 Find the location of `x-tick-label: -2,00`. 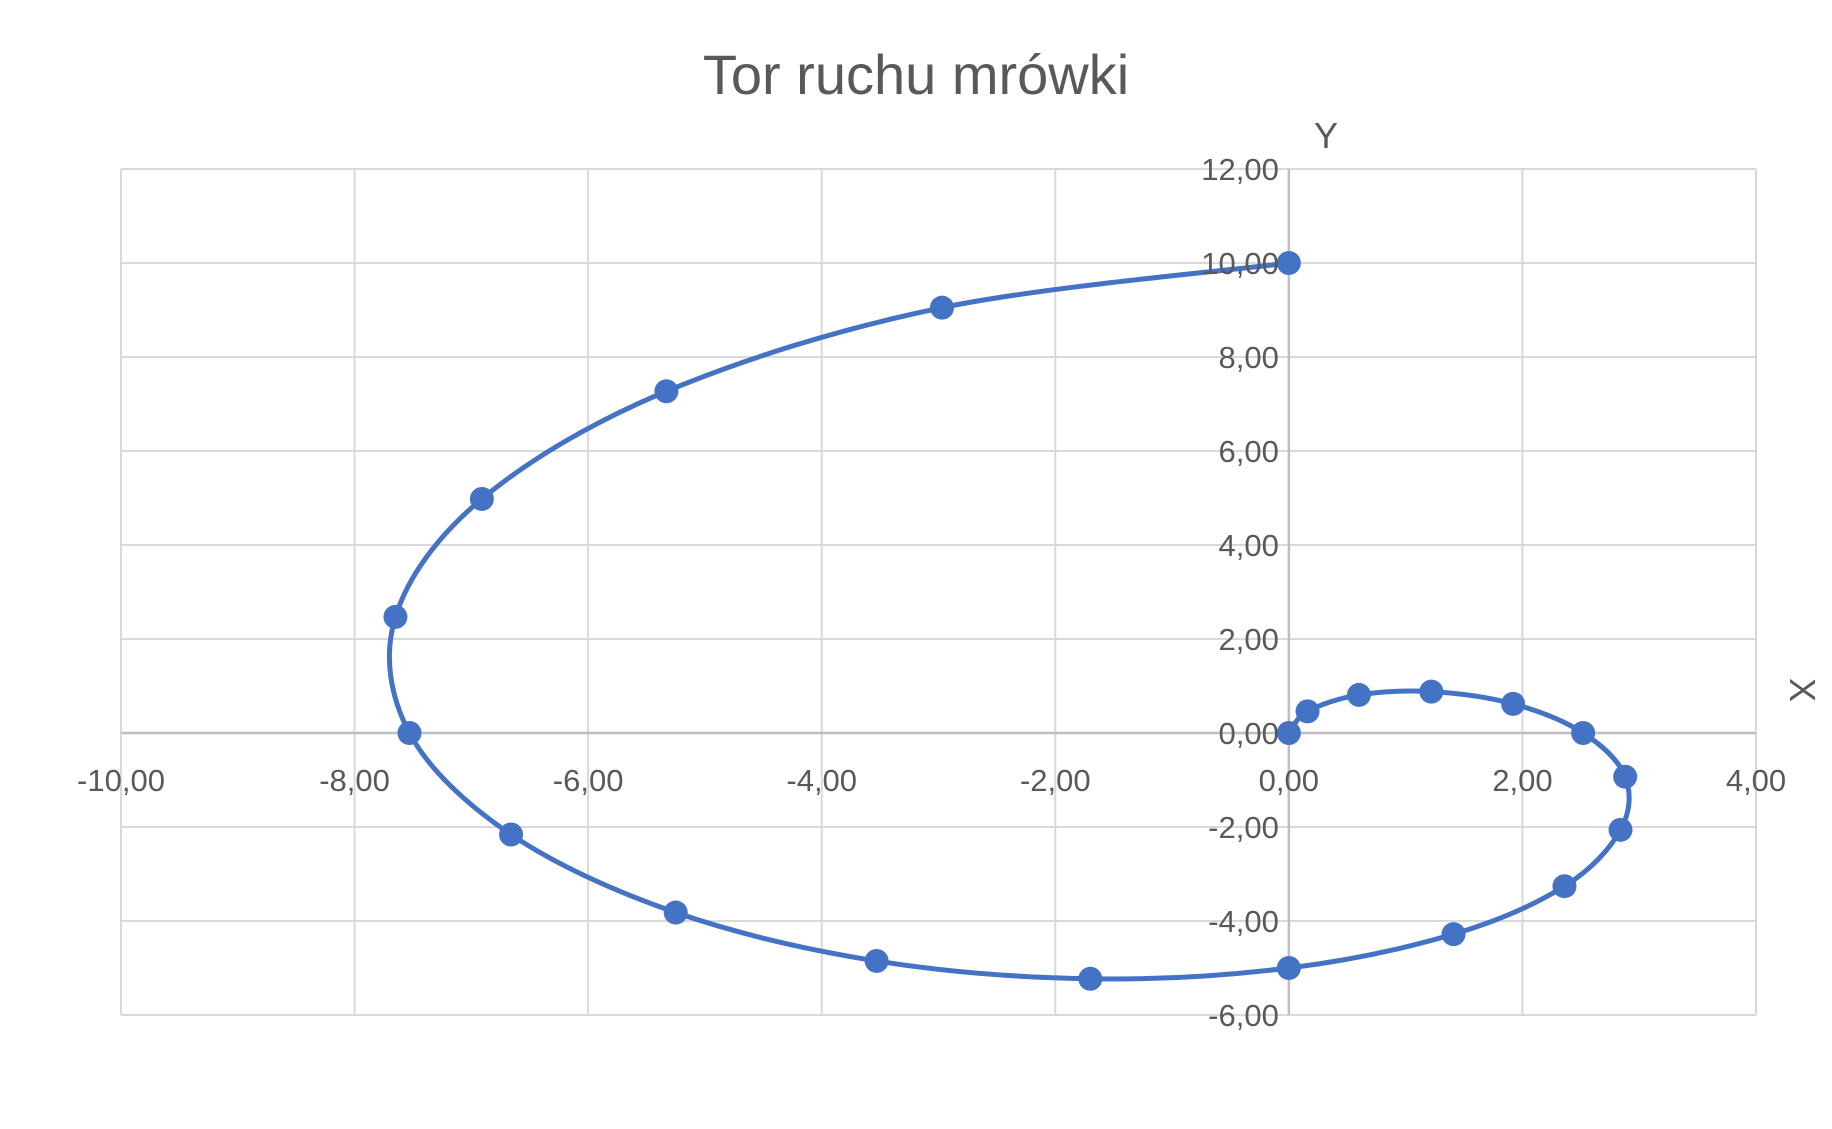

x-tick-label: -2,00 is located at coordinates (1055, 780).